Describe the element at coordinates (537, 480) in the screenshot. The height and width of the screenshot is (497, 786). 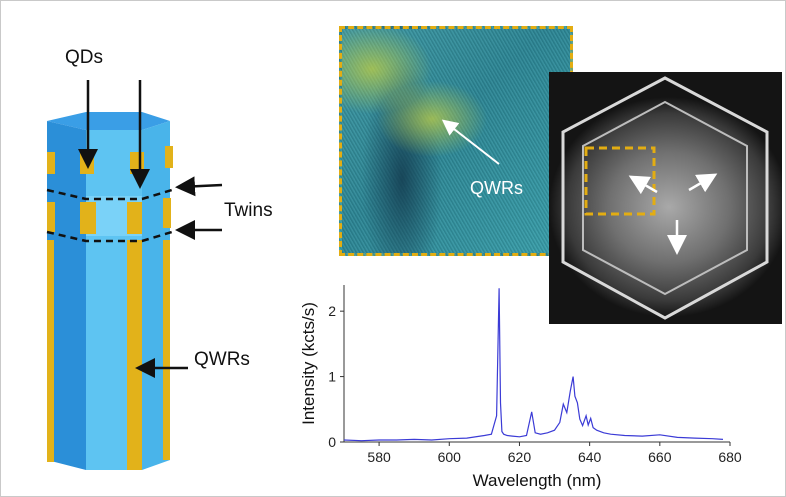
I see `x-axis-title: Wavelength (nm)` at that location.